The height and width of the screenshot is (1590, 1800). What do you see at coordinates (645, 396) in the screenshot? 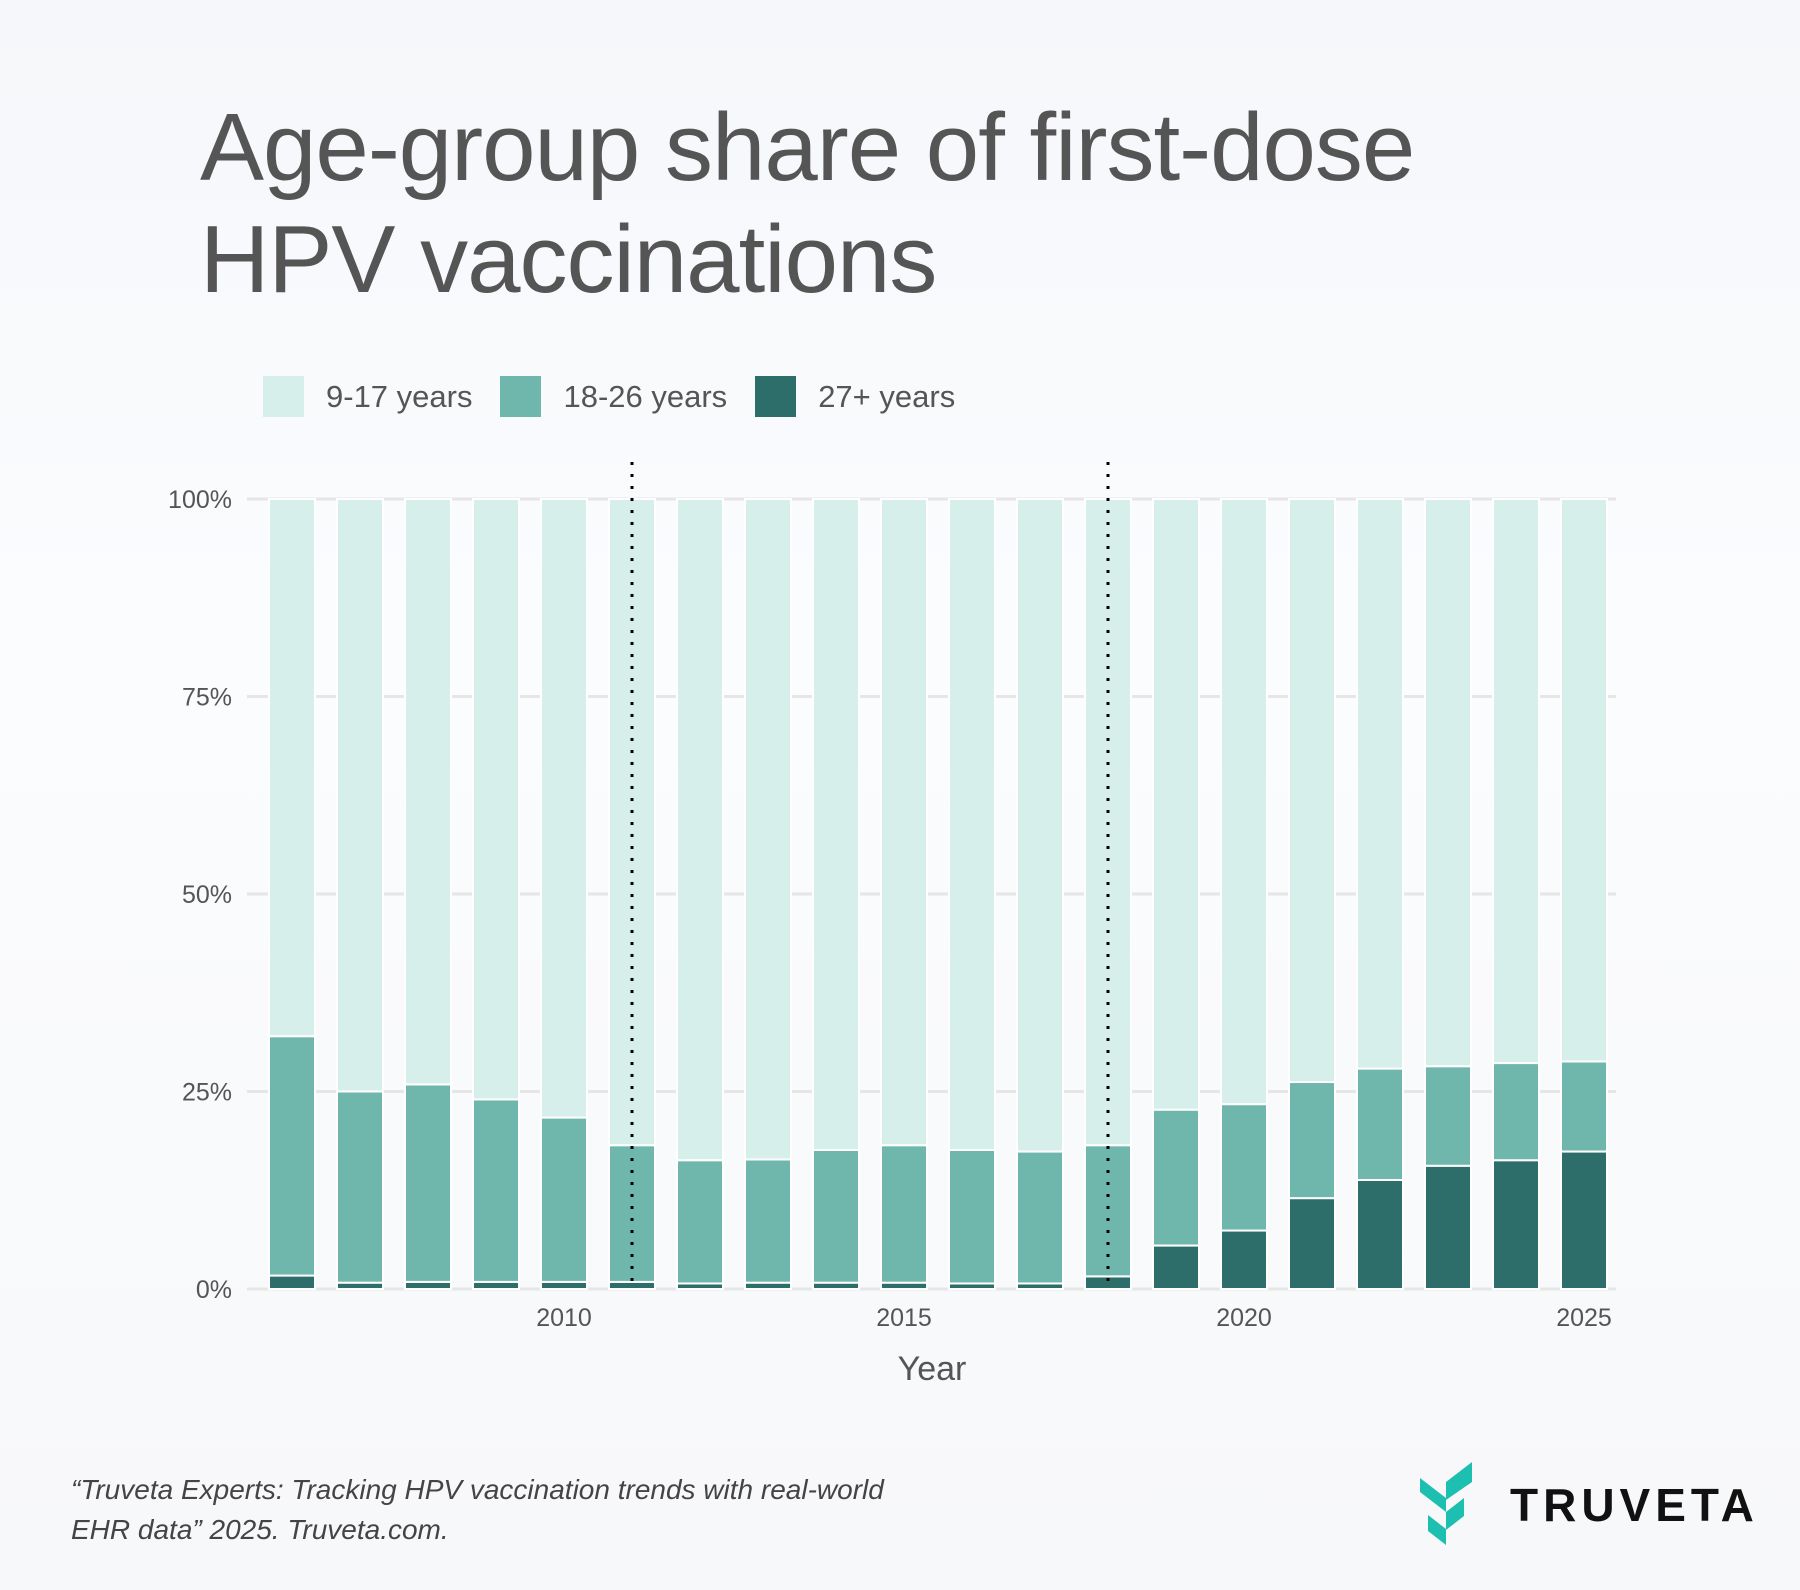
I see `legend-label-18-26: 18-26 years` at bounding box center [645, 396].